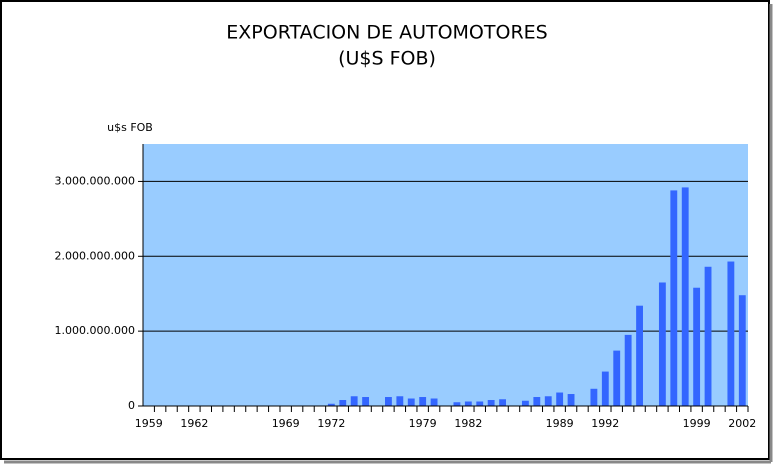 The image size is (774, 464). Describe the element at coordinates (697, 423) in the screenshot. I see `x-tick-label: 1999` at that location.